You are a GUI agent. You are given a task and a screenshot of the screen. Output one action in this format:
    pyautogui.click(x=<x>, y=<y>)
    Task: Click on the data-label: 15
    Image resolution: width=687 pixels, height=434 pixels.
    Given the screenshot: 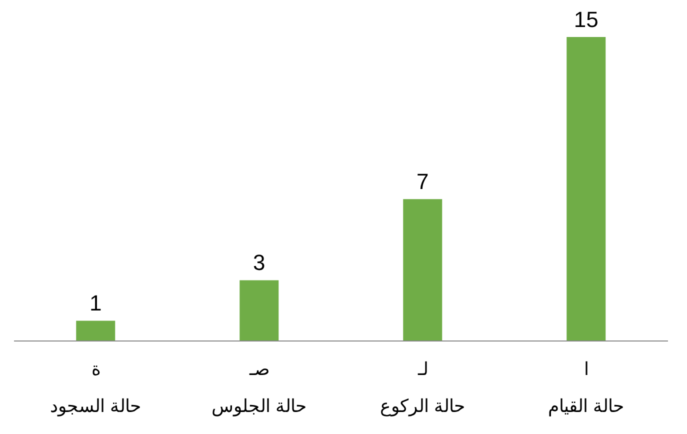 What is the action you would take?
    pyautogui.click(x=586, y=19)
    